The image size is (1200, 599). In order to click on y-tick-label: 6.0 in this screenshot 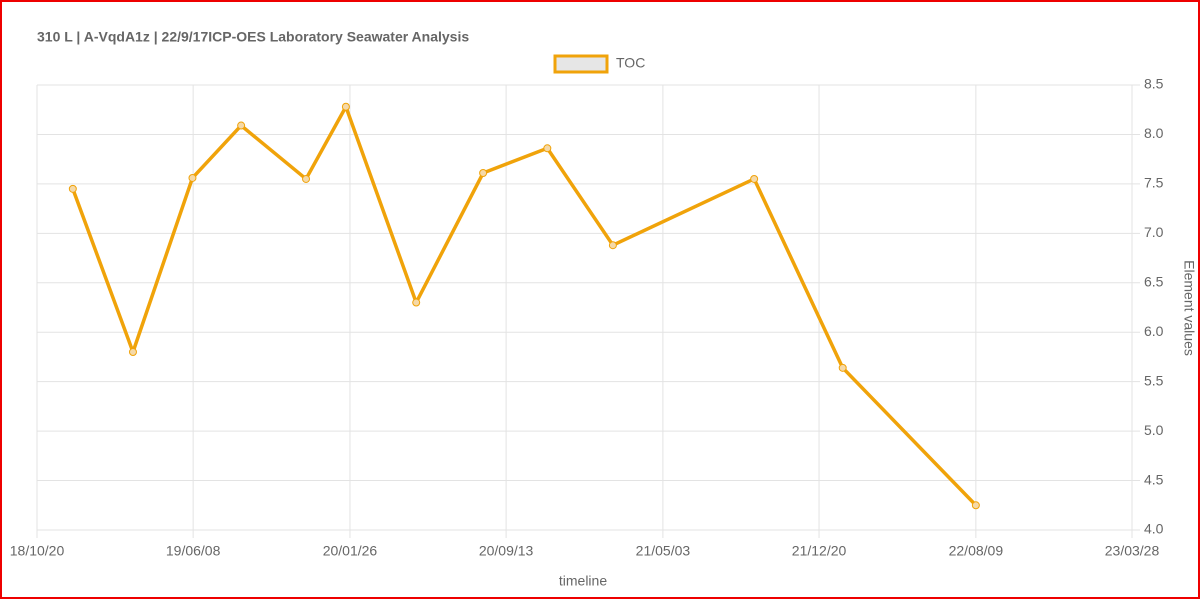, I will do `click(1154, 331)`.